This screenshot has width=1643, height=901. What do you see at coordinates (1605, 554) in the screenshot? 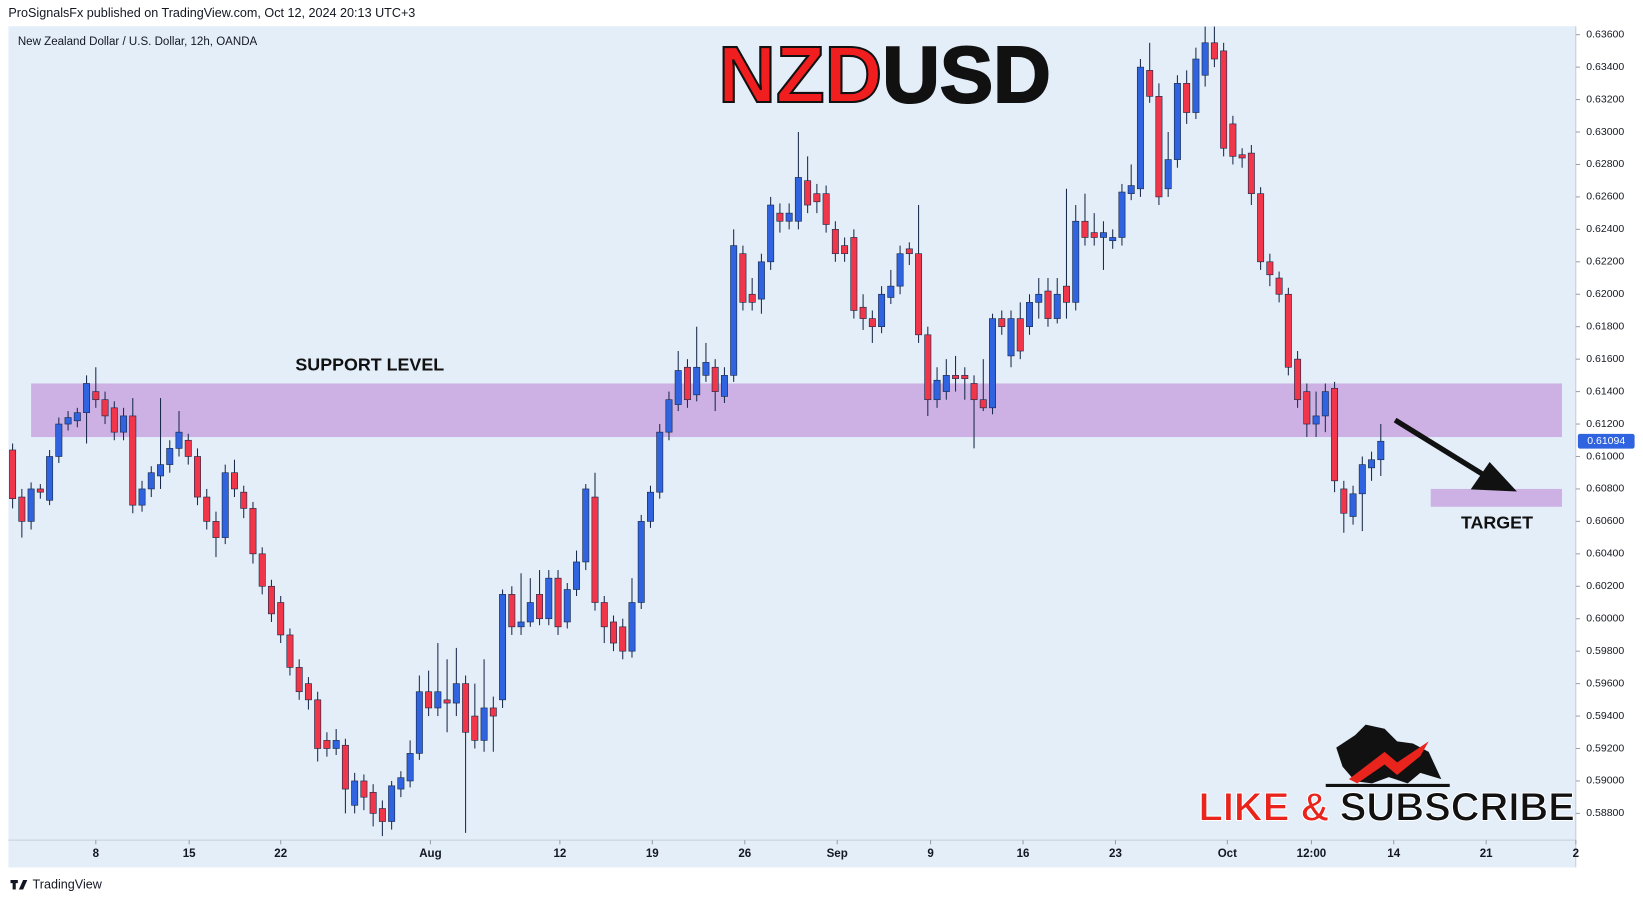
I see `y-tick-label: 0.60400` at bounding box center [1605, 554].